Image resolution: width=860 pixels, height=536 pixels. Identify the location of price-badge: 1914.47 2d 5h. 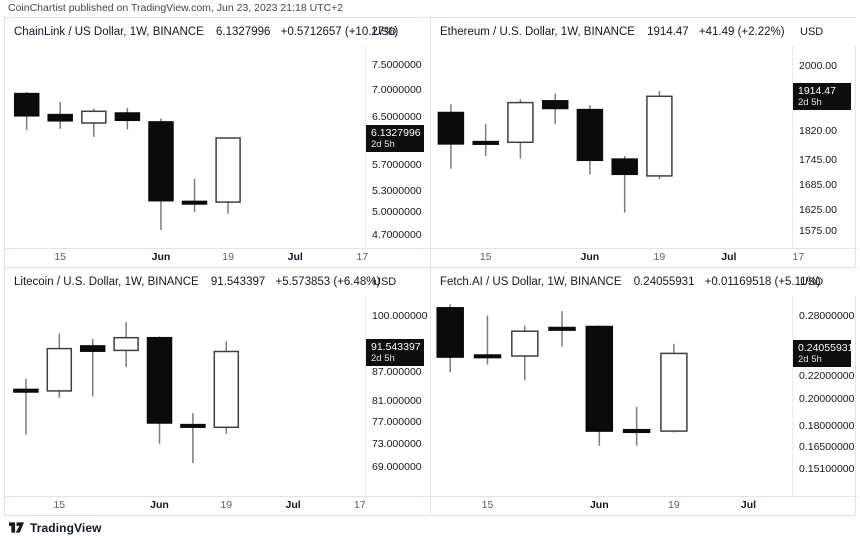
(822, 97).